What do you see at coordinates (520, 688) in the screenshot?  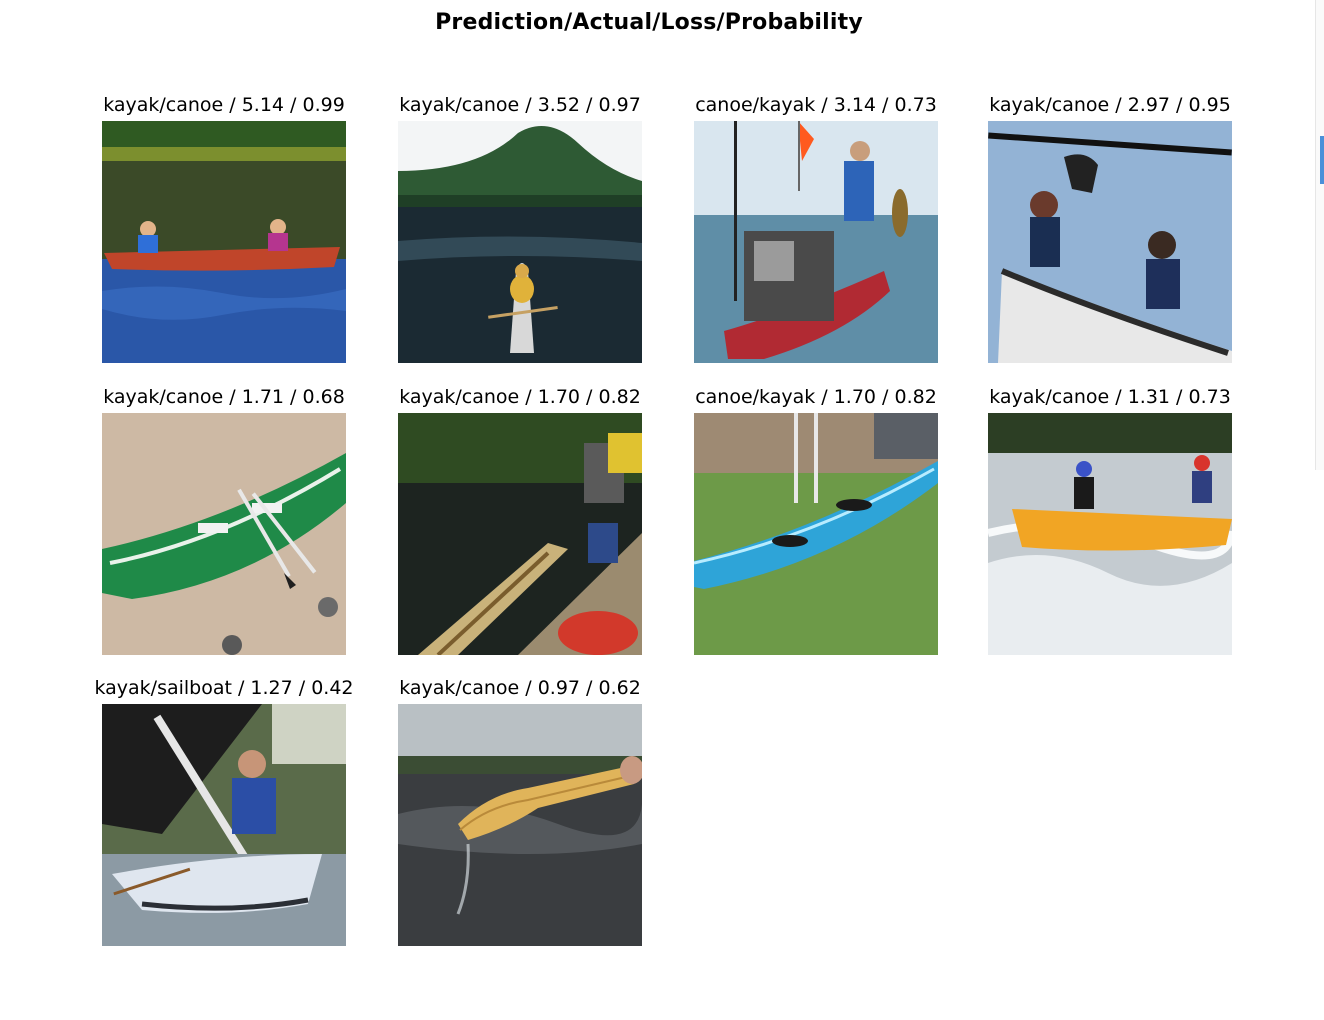 I see `tile-label: kayak/canoe / 0.97 / 0.62` at bounding box center [520, 688].